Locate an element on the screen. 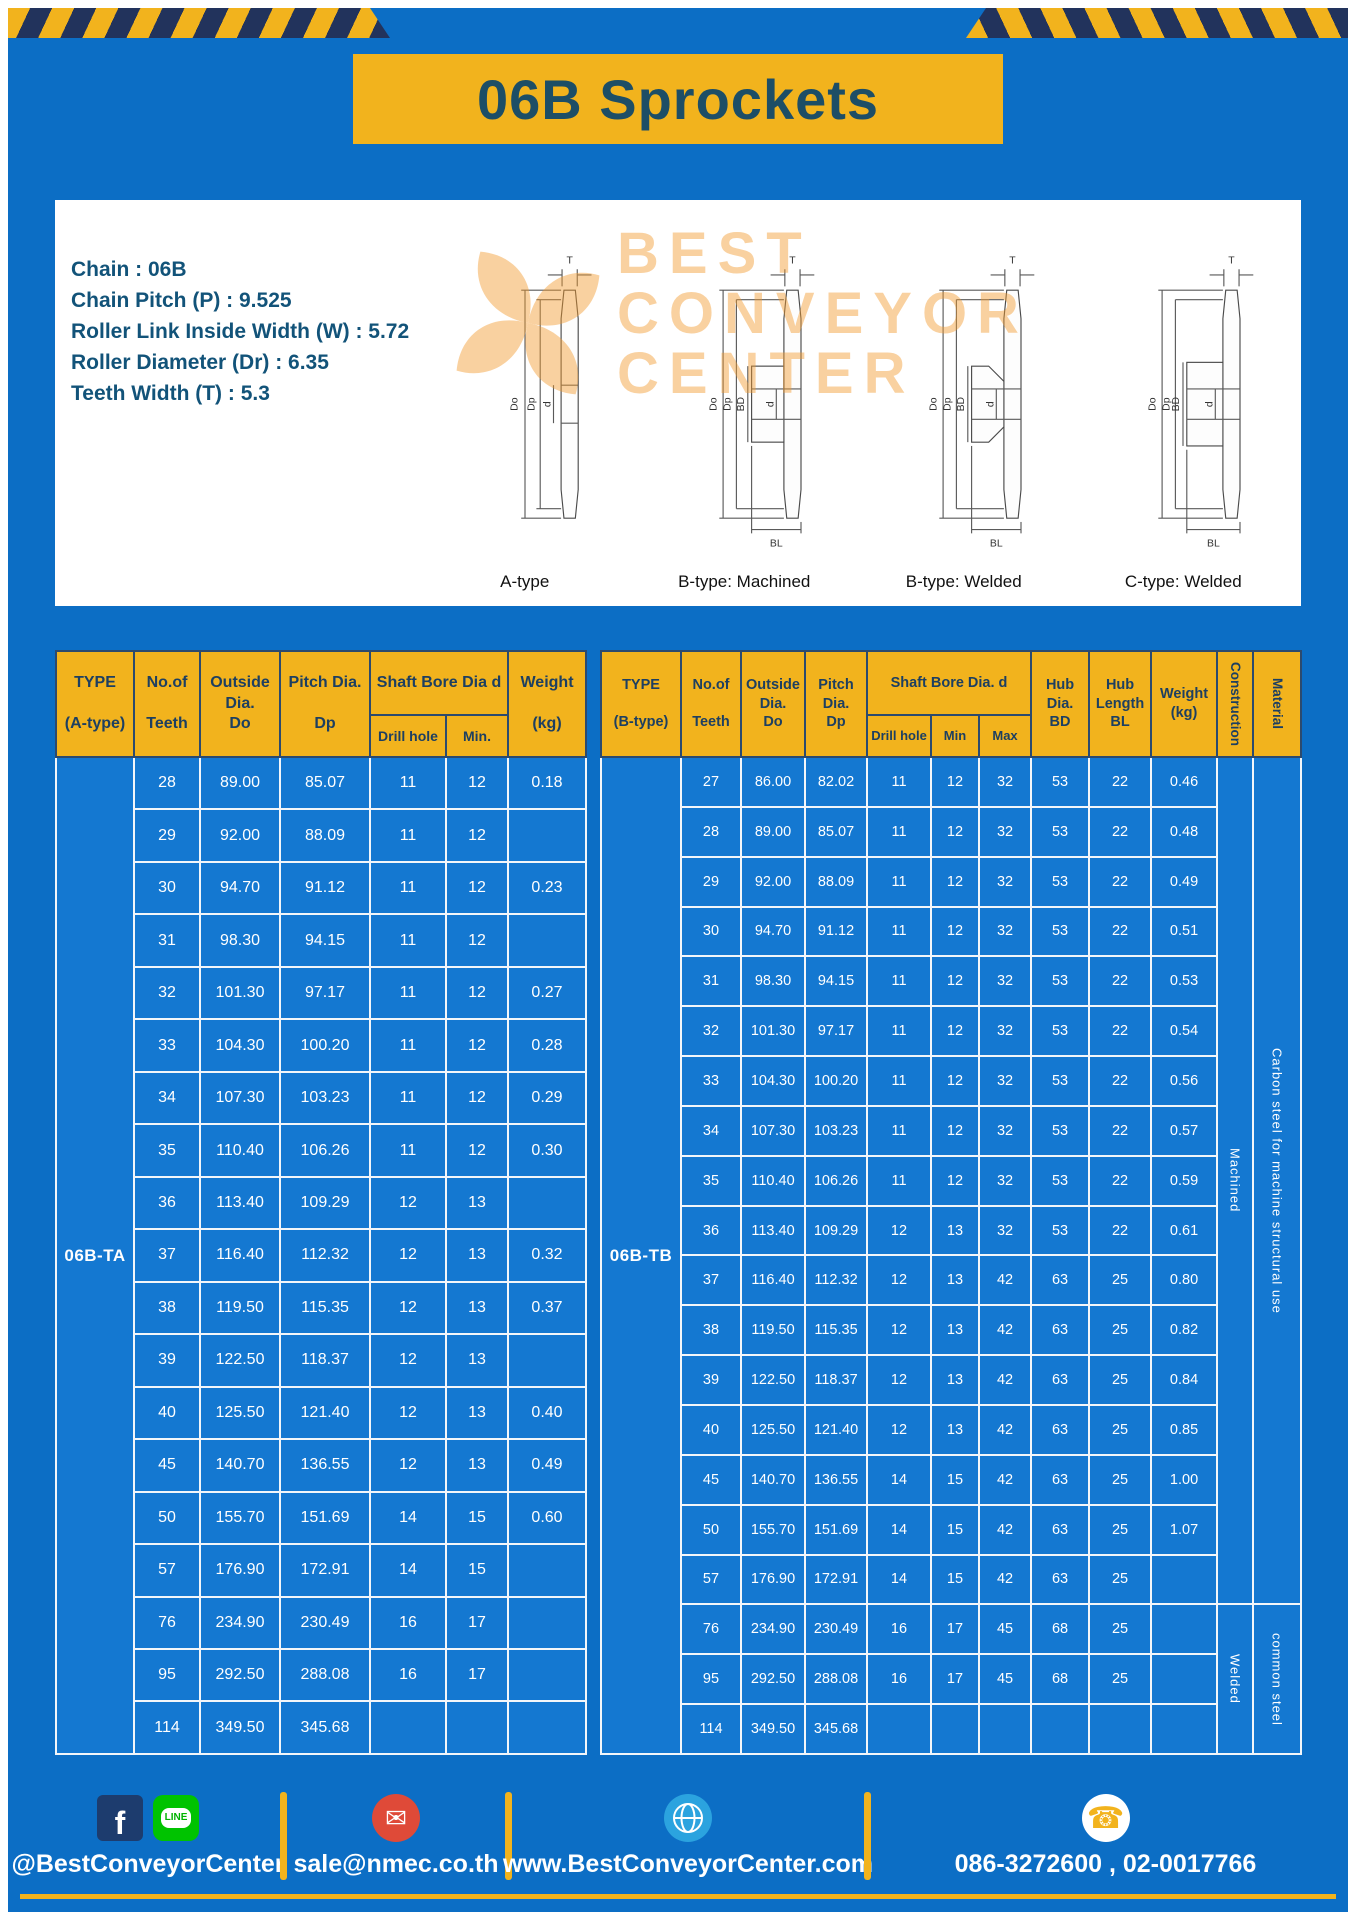 This screenshot has width=1356, height=1920. header-drill-hole-a: Drill hole is located at coordinates (408, 736).